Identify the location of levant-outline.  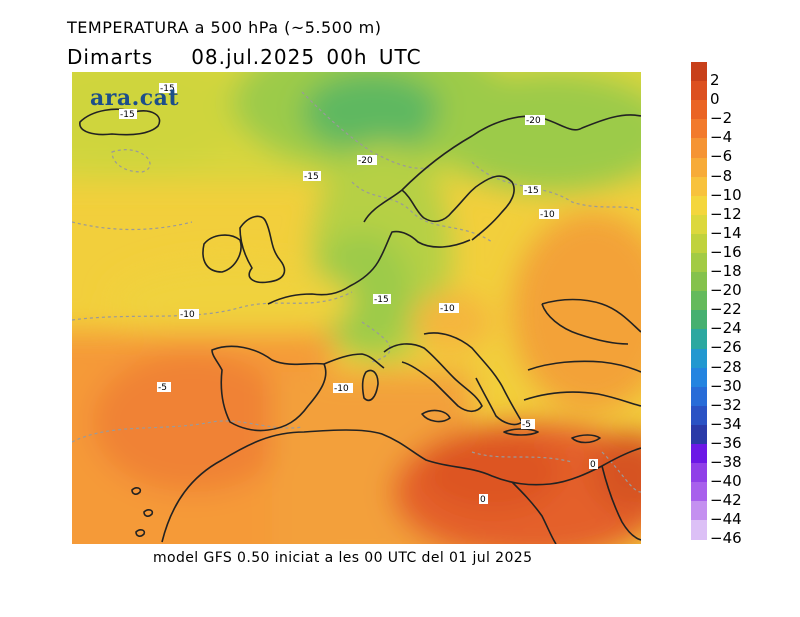
(621, 503).